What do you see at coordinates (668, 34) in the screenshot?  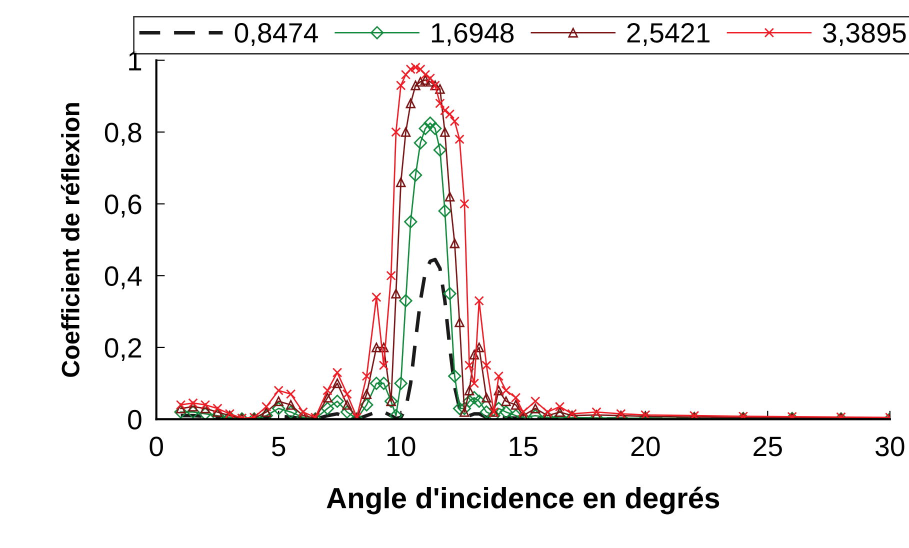 I see `legend-label: 2,5421` at bounding box center [668, 34].